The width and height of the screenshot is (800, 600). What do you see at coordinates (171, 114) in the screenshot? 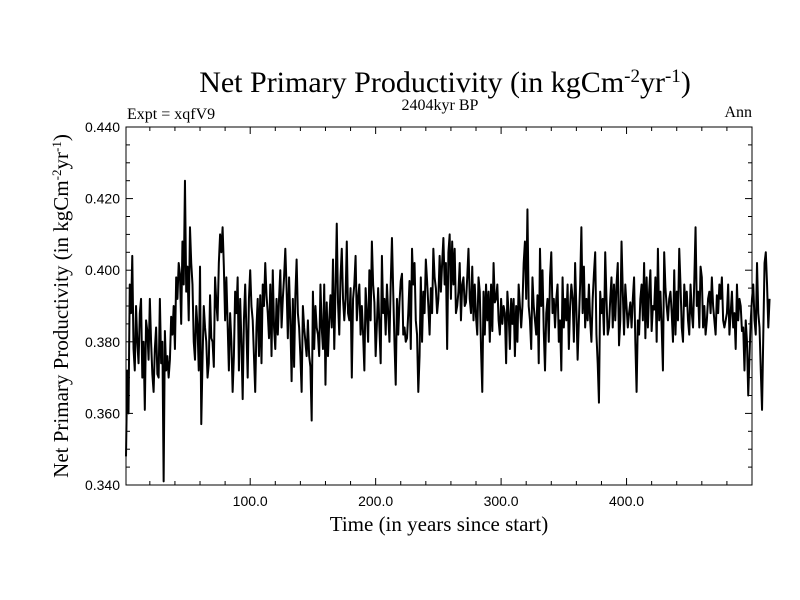
I see `experiment-label: Expt = xqfV9` at bounding box center [171, 114].